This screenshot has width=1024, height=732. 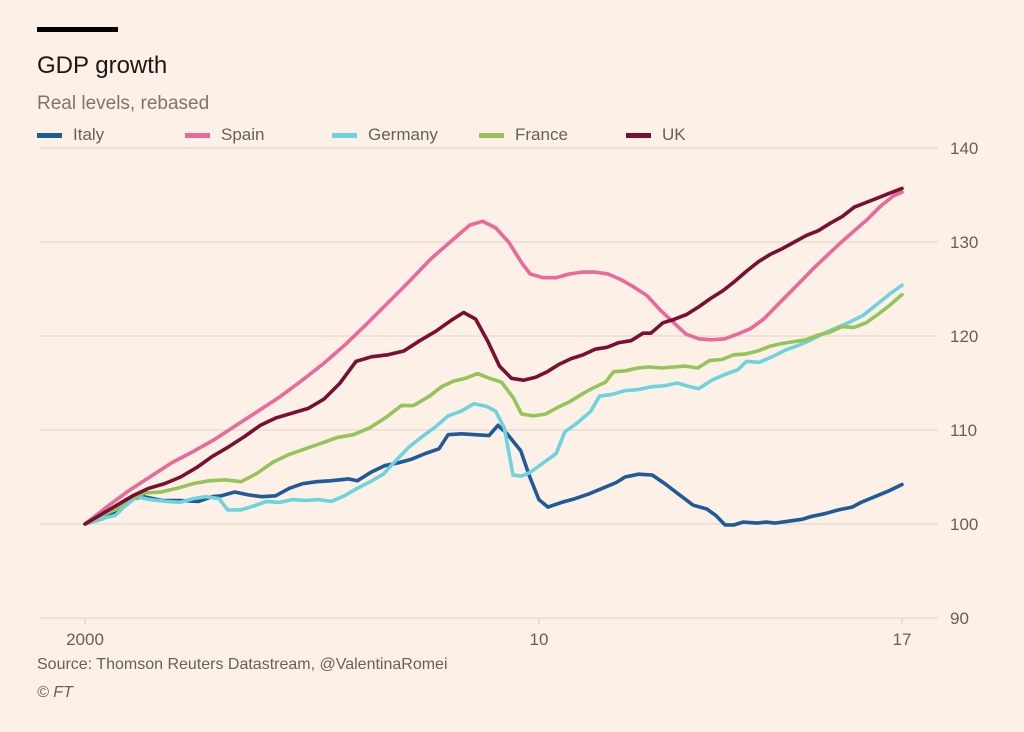 What do you see at coordinates (403, 134) in the screenshot?
I see `legend-label: Germany` at bounding box center [403, 134].